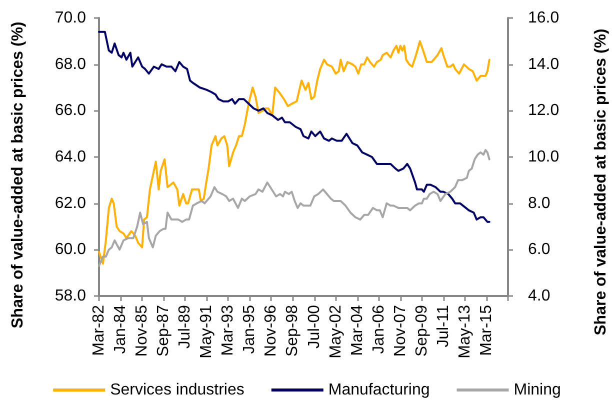  I want to click on y-tick-label: 60.0, so click(70, 249).